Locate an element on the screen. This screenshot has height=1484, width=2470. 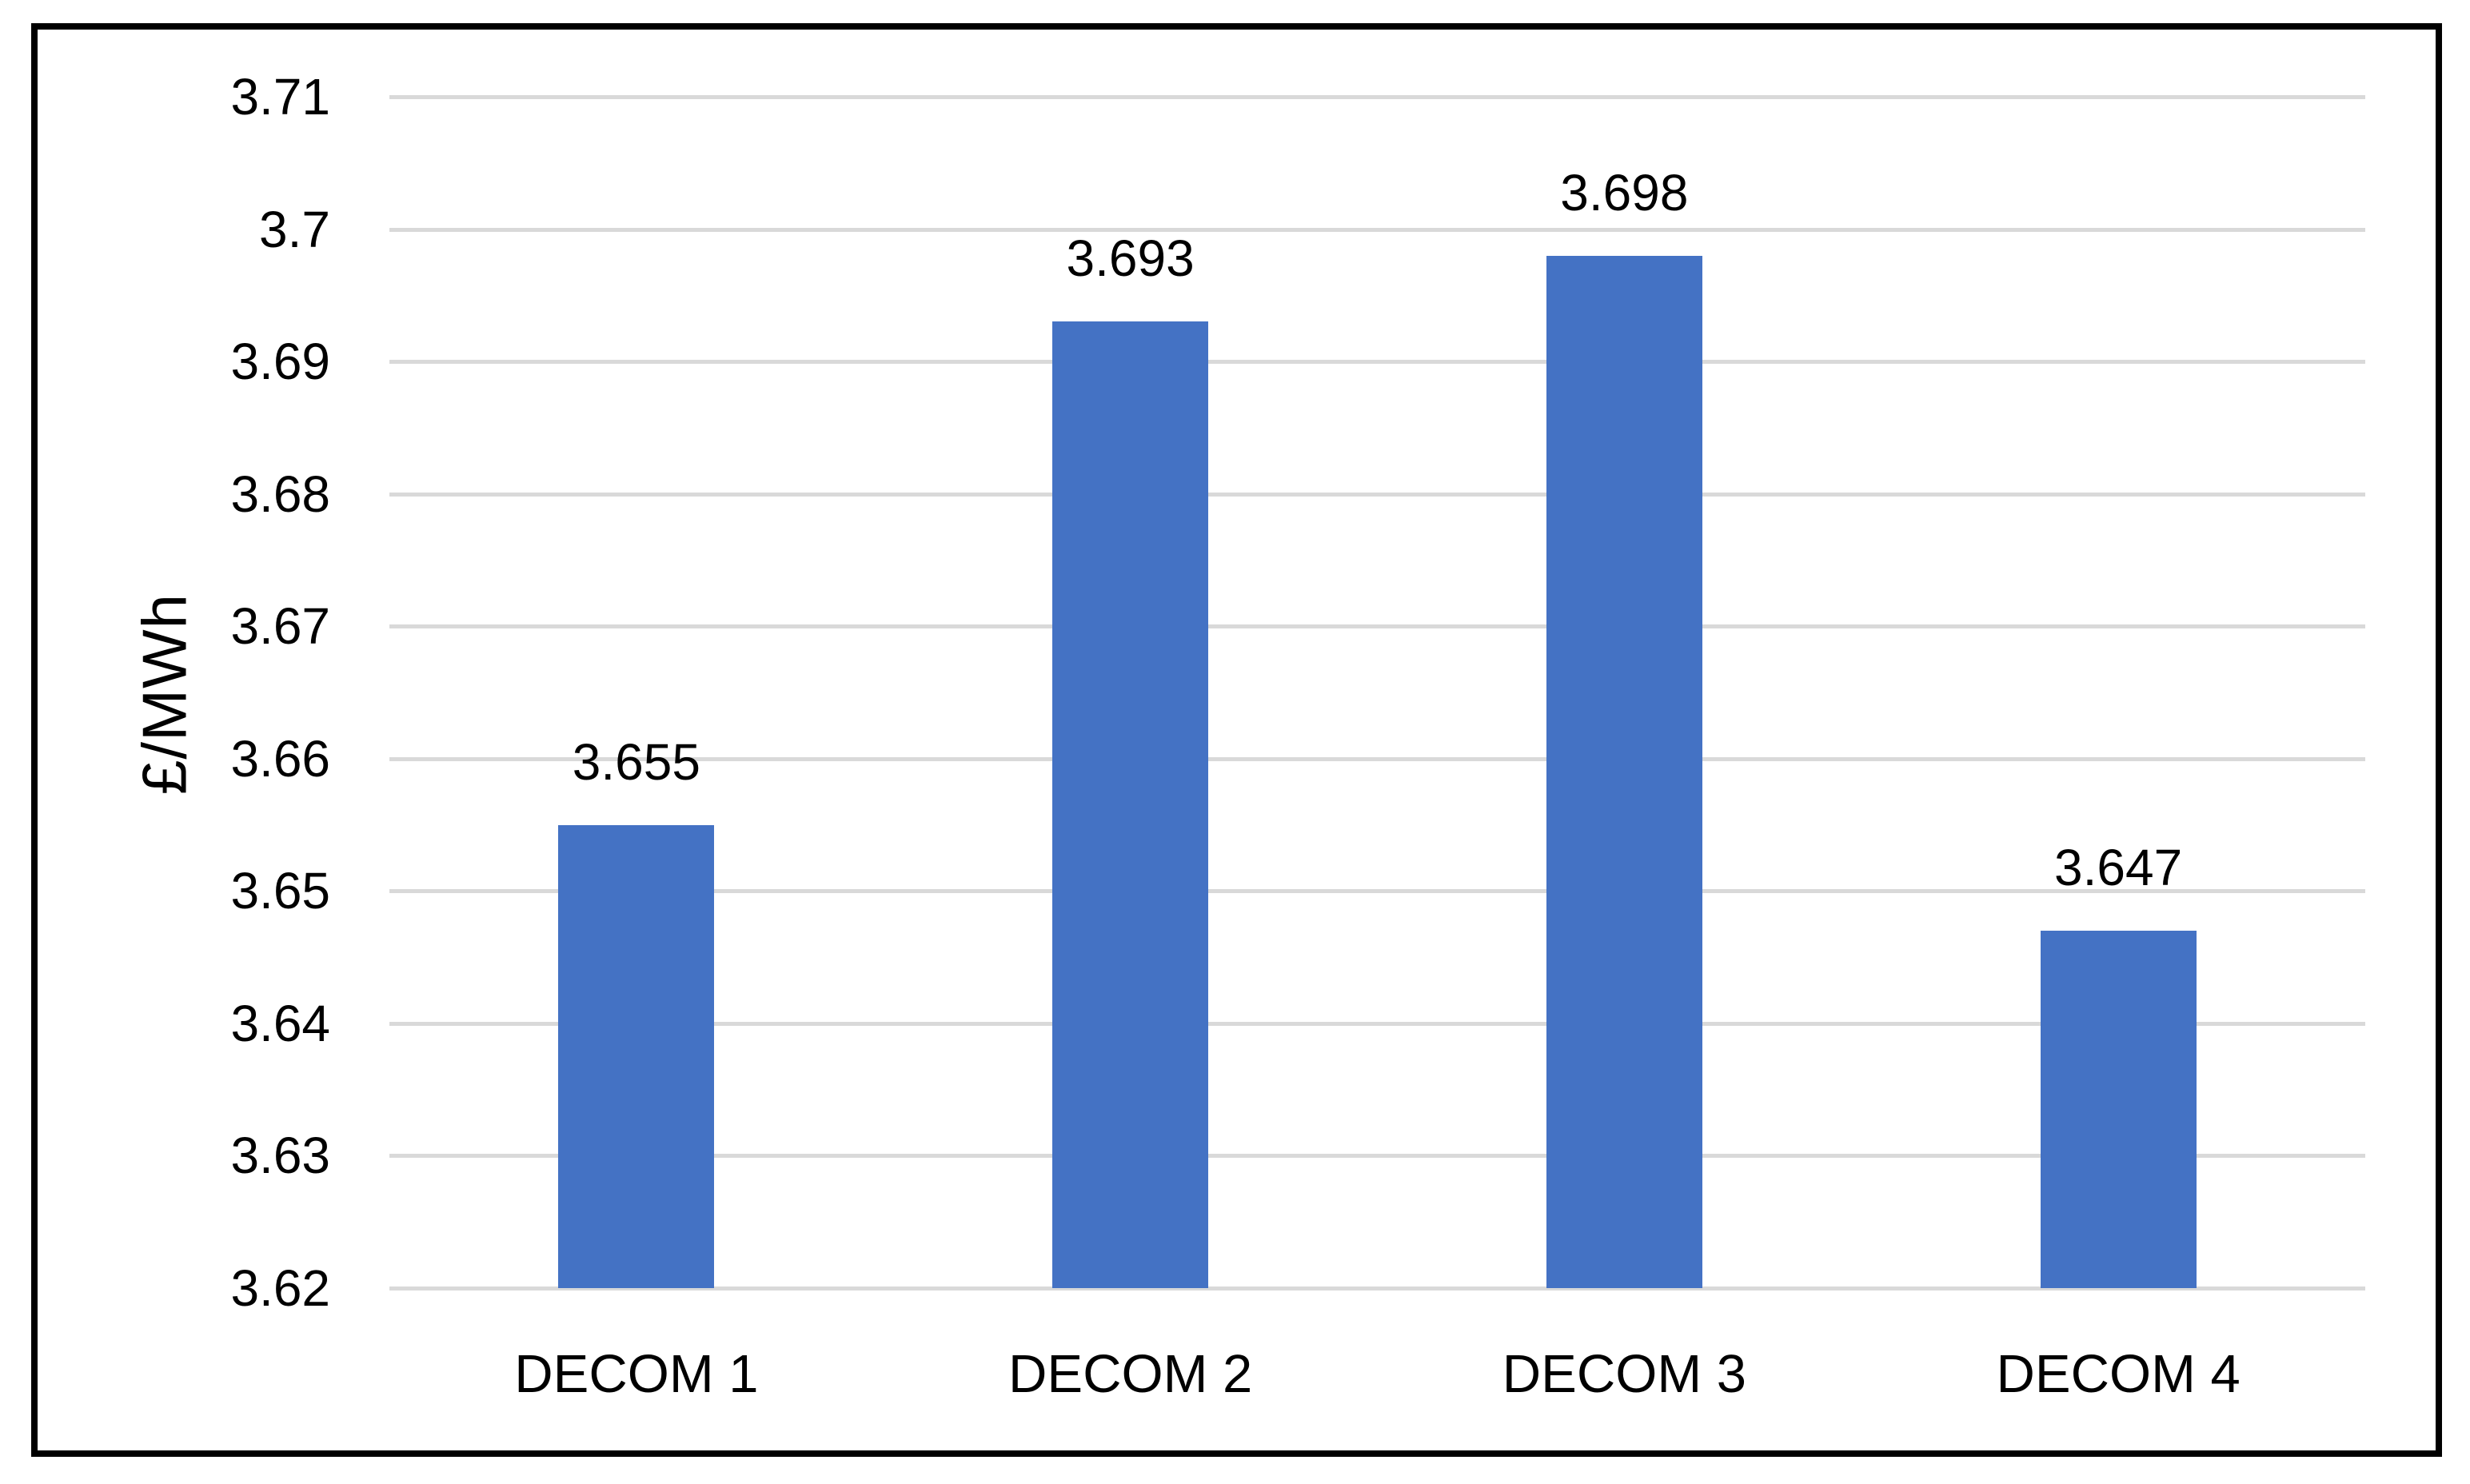
x-category-label-decom-2: DECOM 2 is located at coordinates (1130, 1374).